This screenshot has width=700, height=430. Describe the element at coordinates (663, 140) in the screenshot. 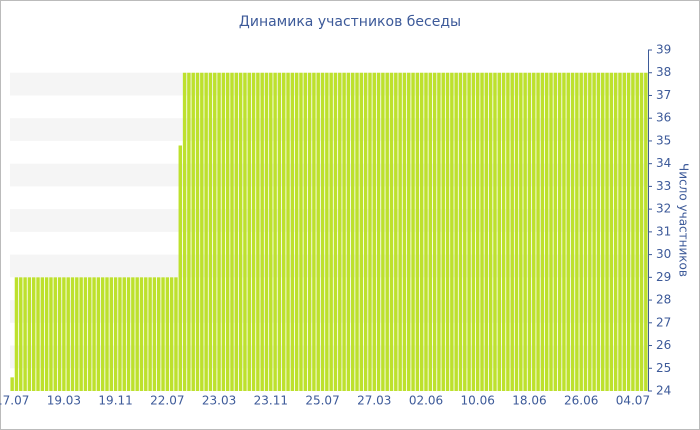

I see `y-tick-label: 35` at that location.